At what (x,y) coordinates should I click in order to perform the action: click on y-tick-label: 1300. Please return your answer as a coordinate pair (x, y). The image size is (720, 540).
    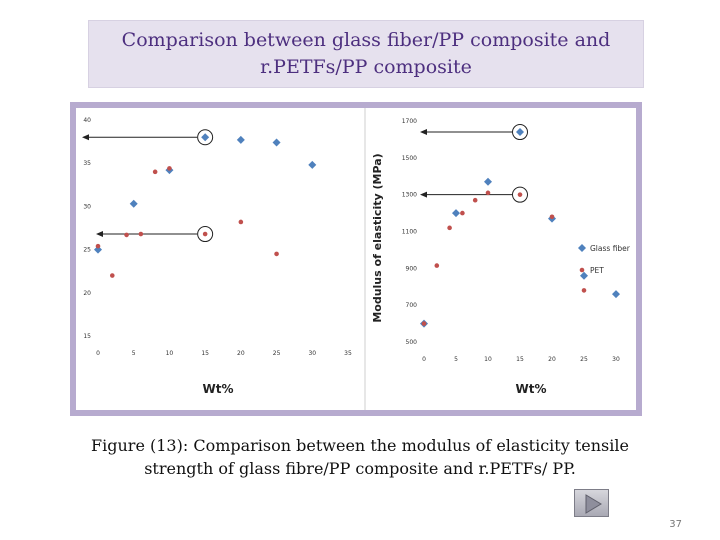
    Looking at the image, I should click on (409, 195).